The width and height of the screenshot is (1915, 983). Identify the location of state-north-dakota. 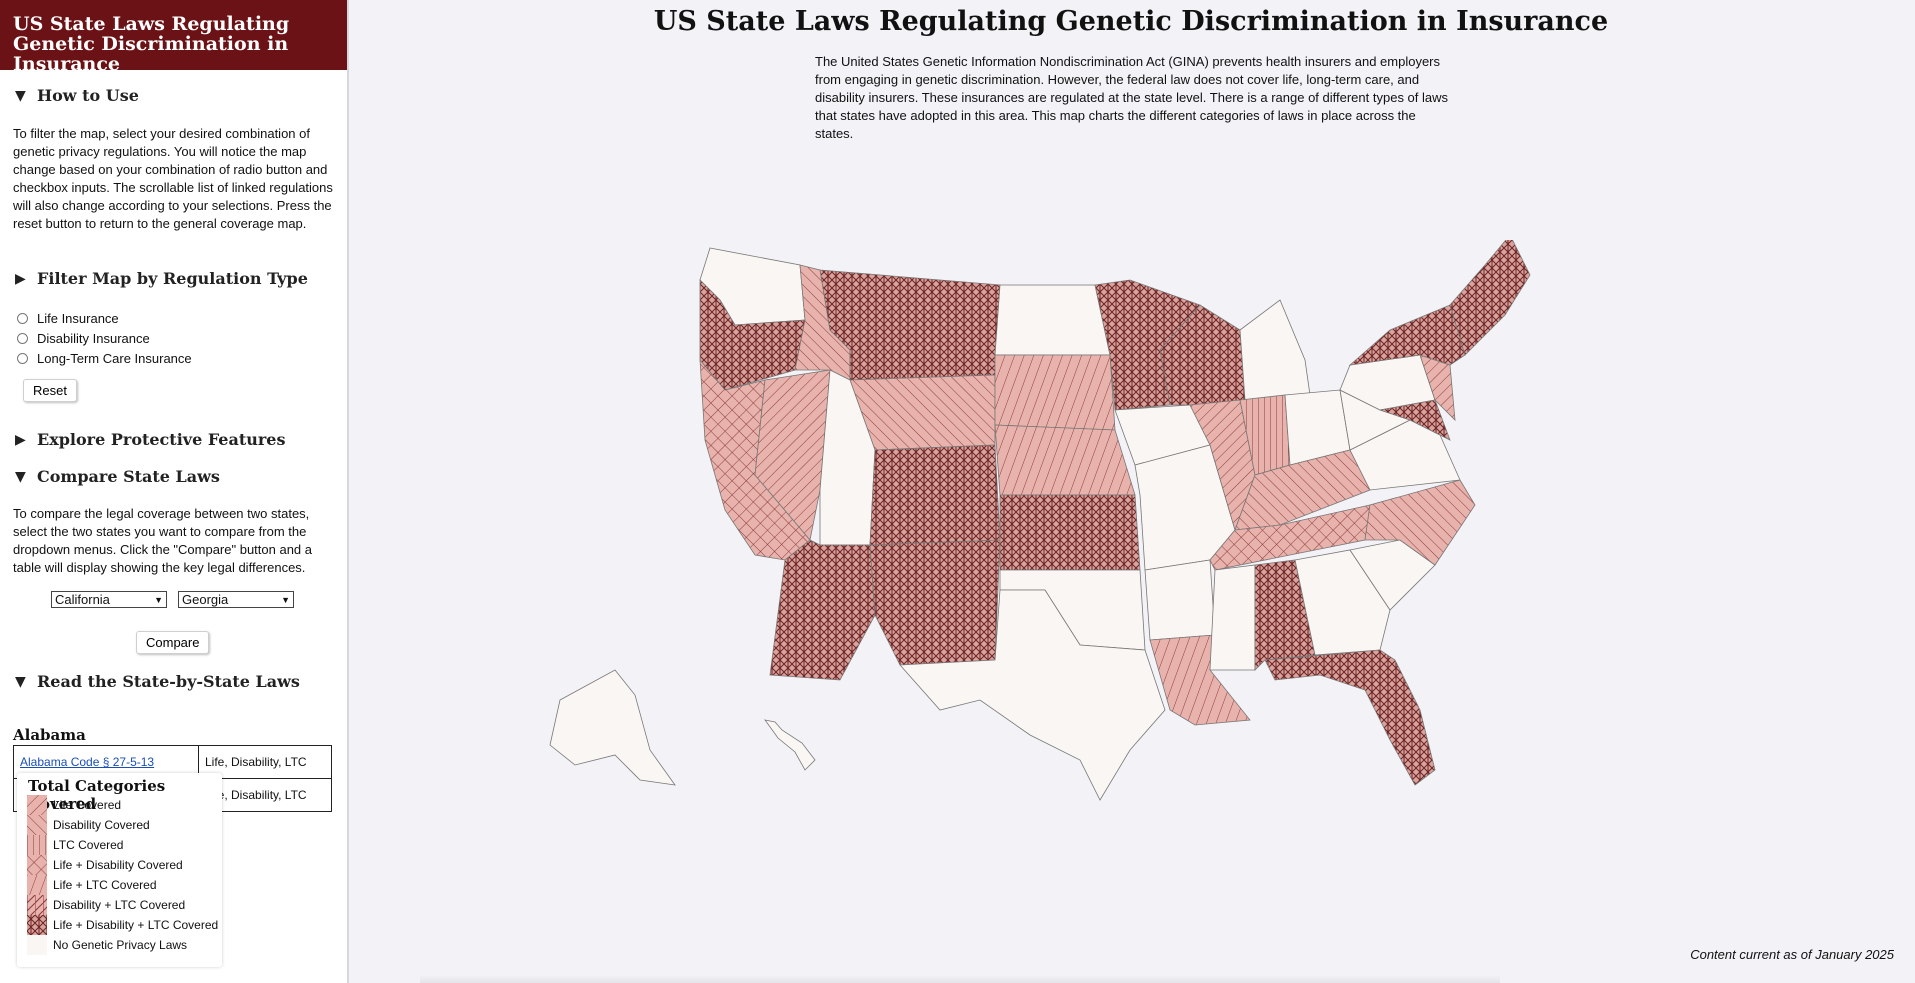
(1052, 320).